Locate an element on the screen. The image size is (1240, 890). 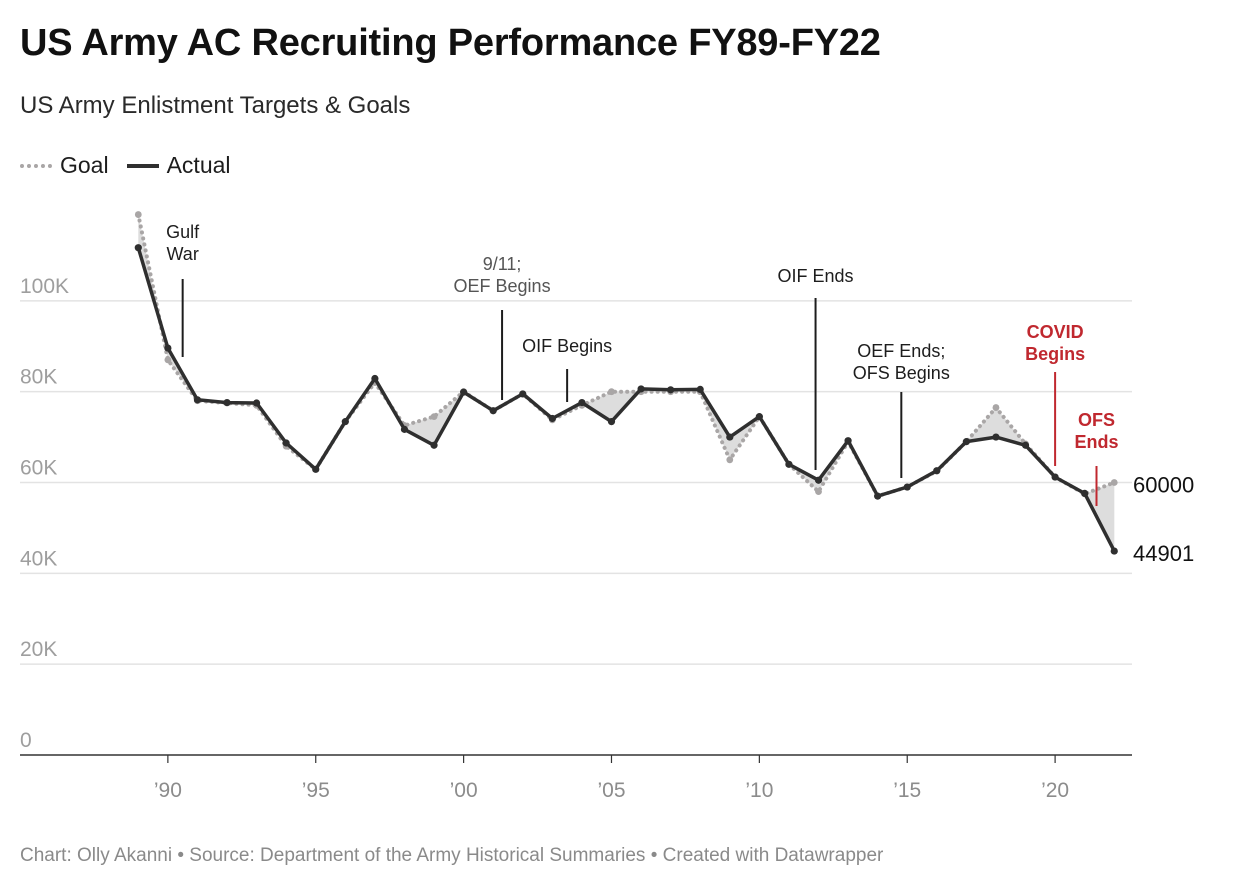
y-tick-label: 80K is located at coordinates (38, 377).